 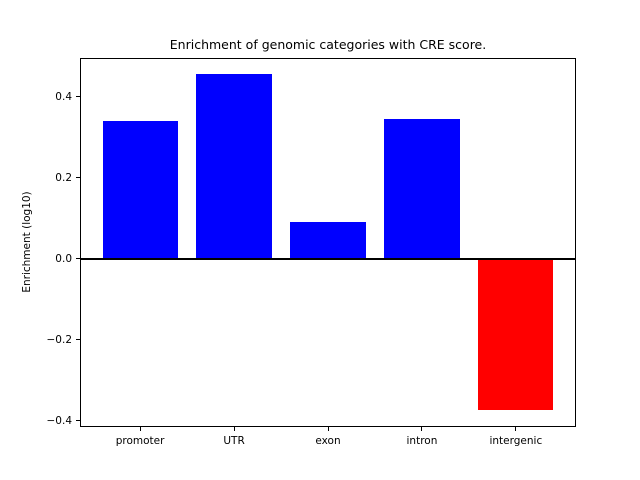 What do you see at coordinates (516, 334) in the screenshot?
I see `bar-intergenic` at bounding box center [516, 334].